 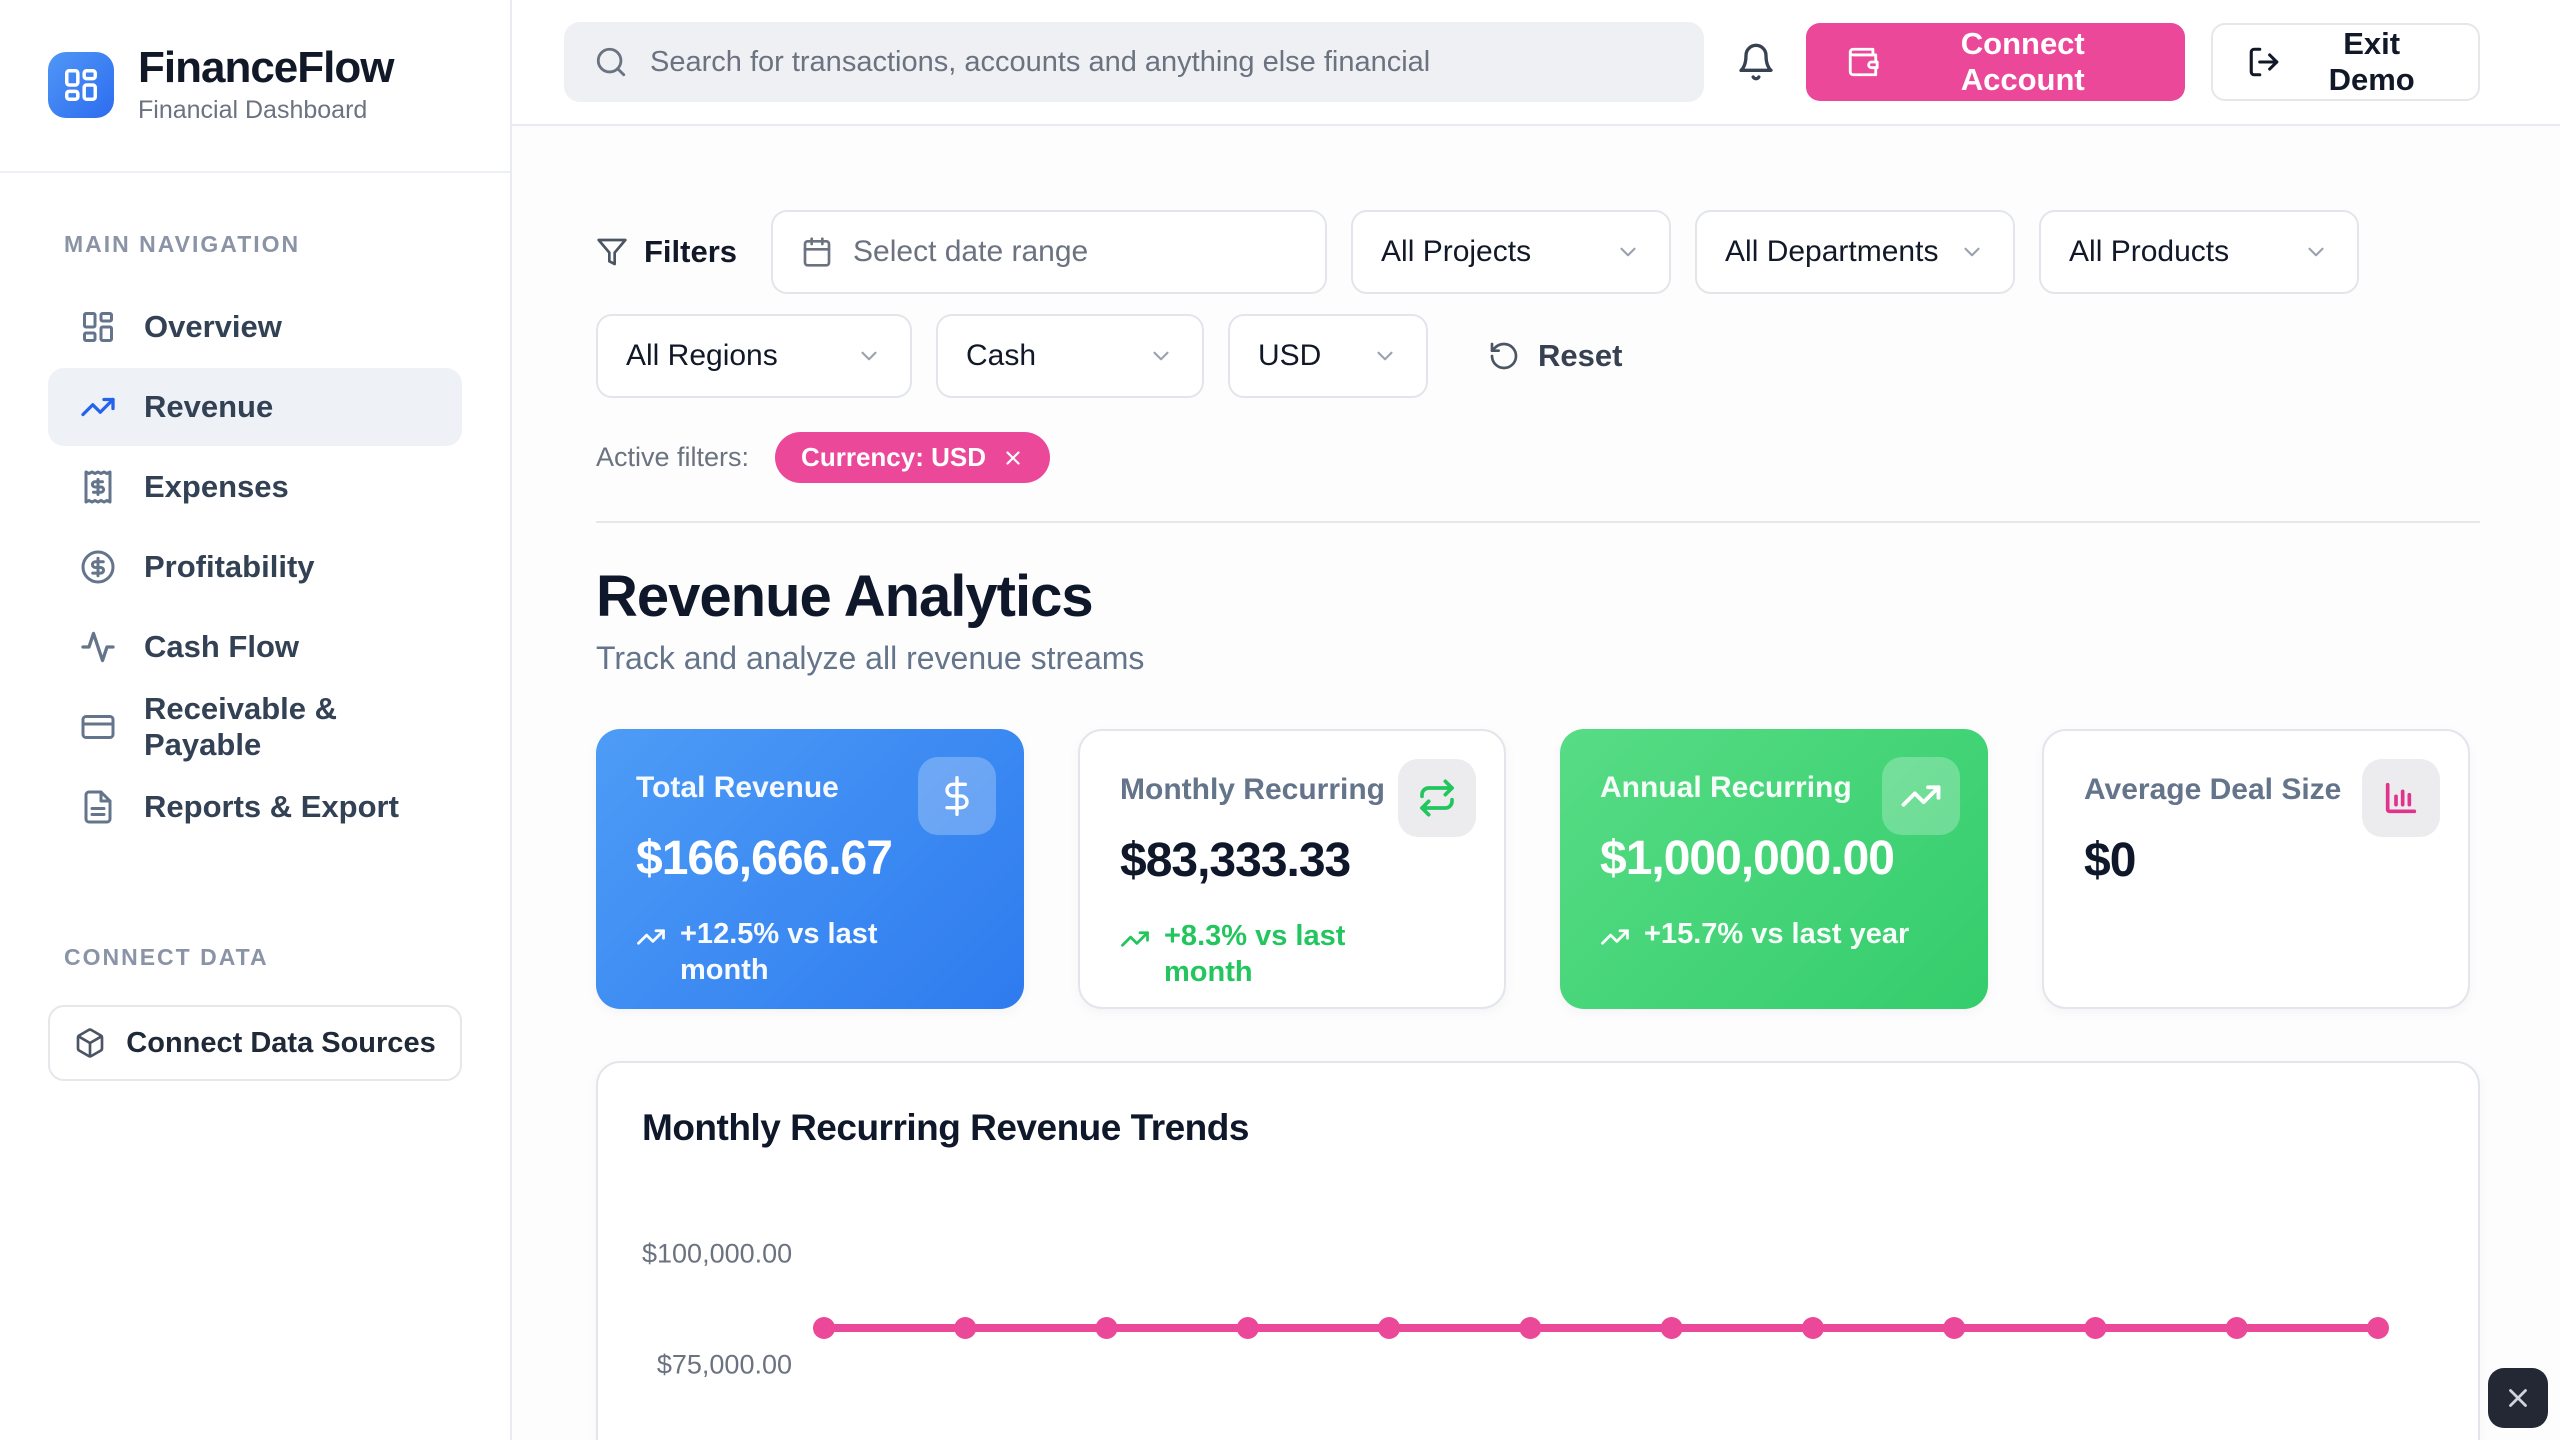 I want to click on projects-select: All Projects, so click(x=1511, y=252).